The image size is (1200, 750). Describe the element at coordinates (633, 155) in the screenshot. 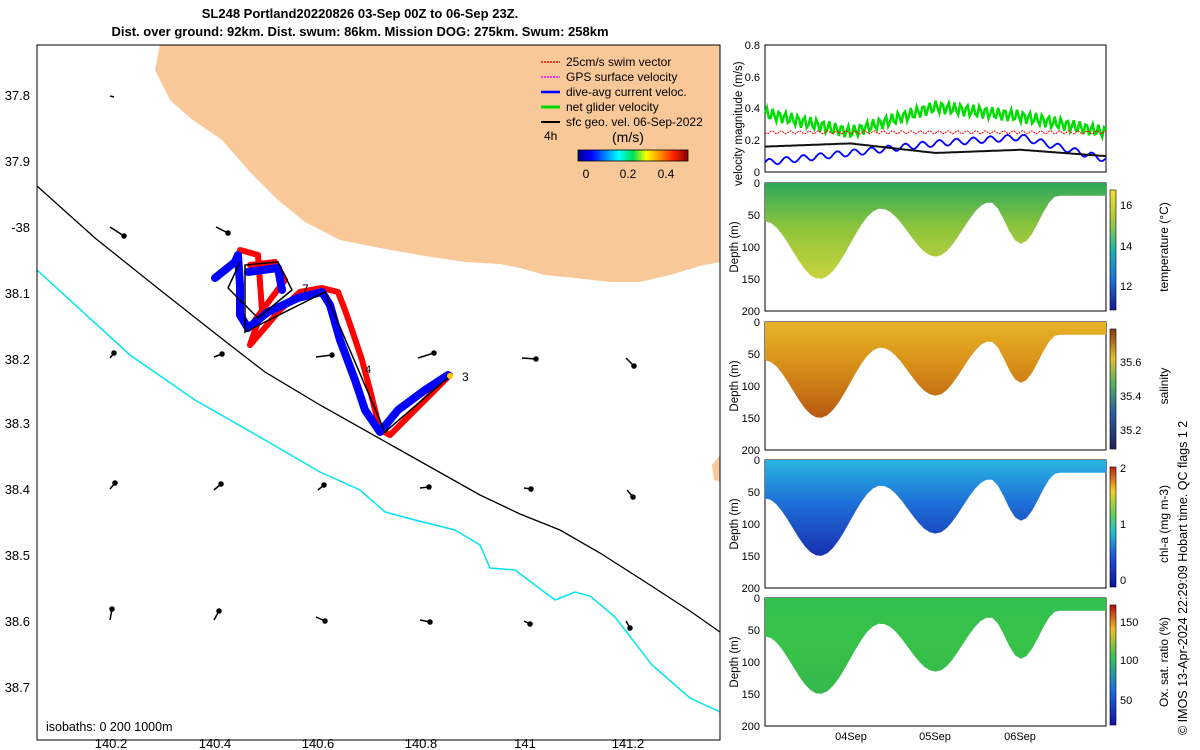

I see `colorbar` at that location.